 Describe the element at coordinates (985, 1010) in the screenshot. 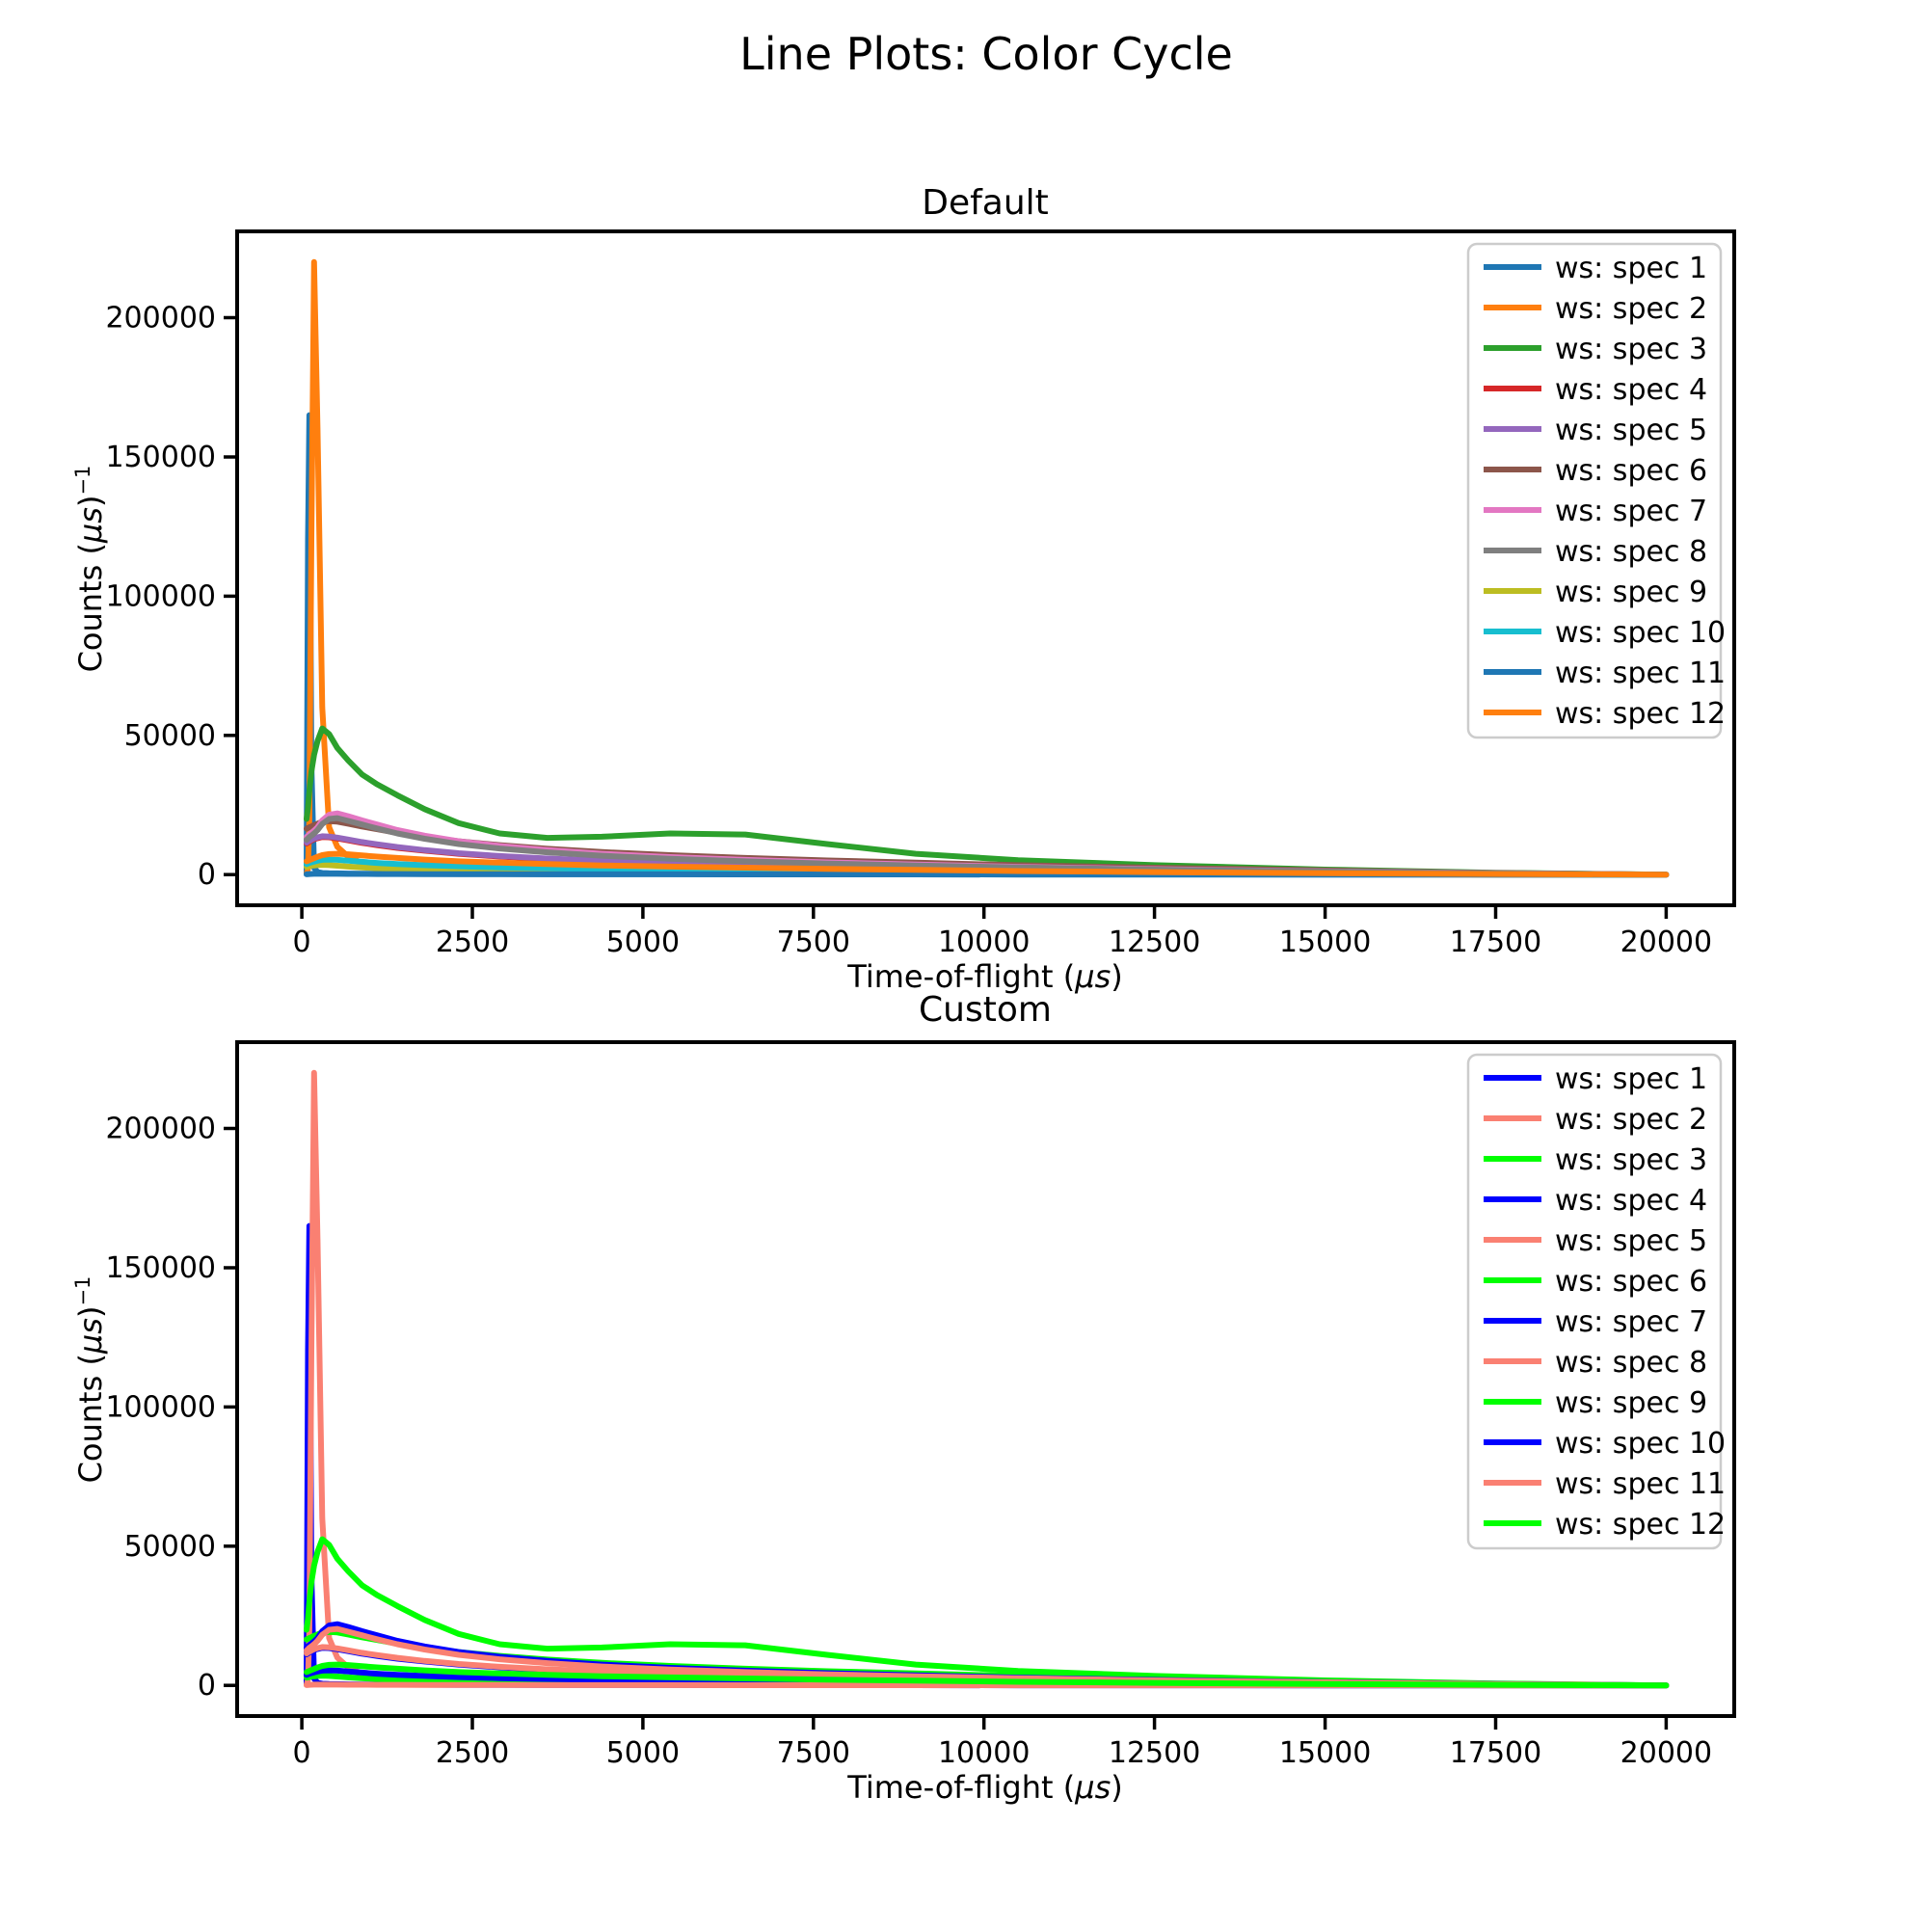

I see `subplot-title-custom: Custom` at that location.